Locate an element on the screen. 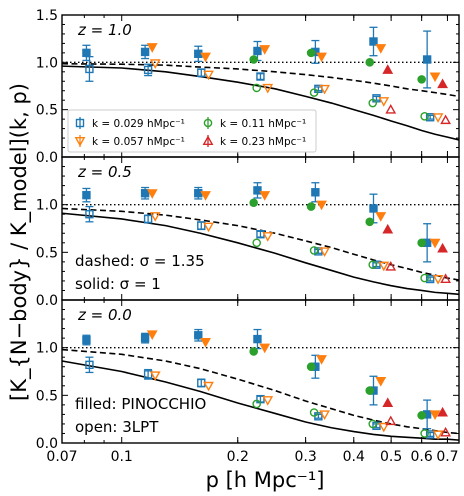 This screenshot has width=464, height=496. x-tick-label: 0.1 is located at coordinates (122, 457).